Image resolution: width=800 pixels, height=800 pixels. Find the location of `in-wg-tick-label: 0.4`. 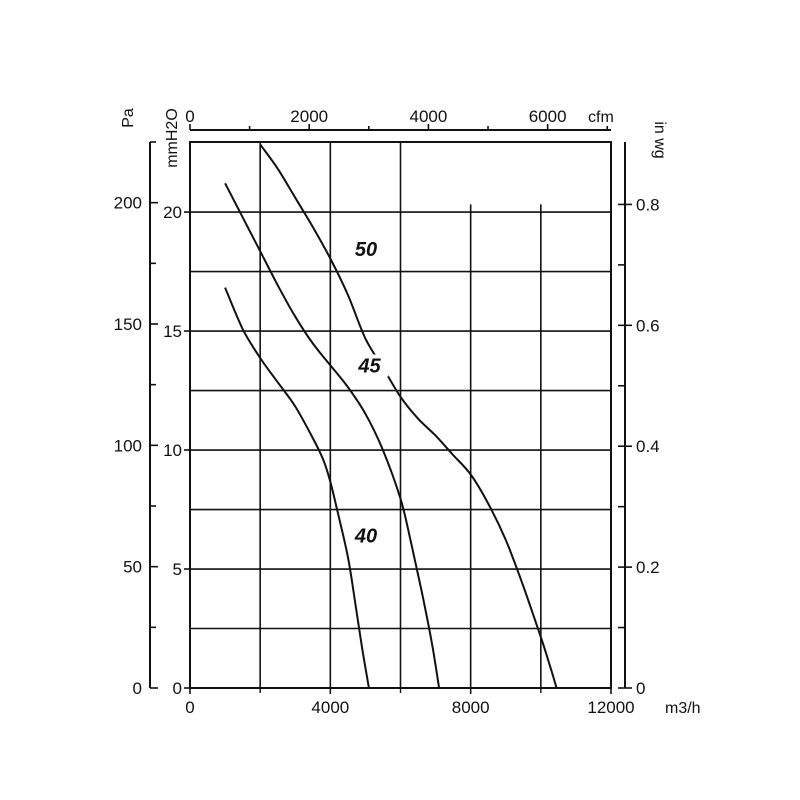

in-wg-tick-label: 0.4 is located at coordinates (648, 446).